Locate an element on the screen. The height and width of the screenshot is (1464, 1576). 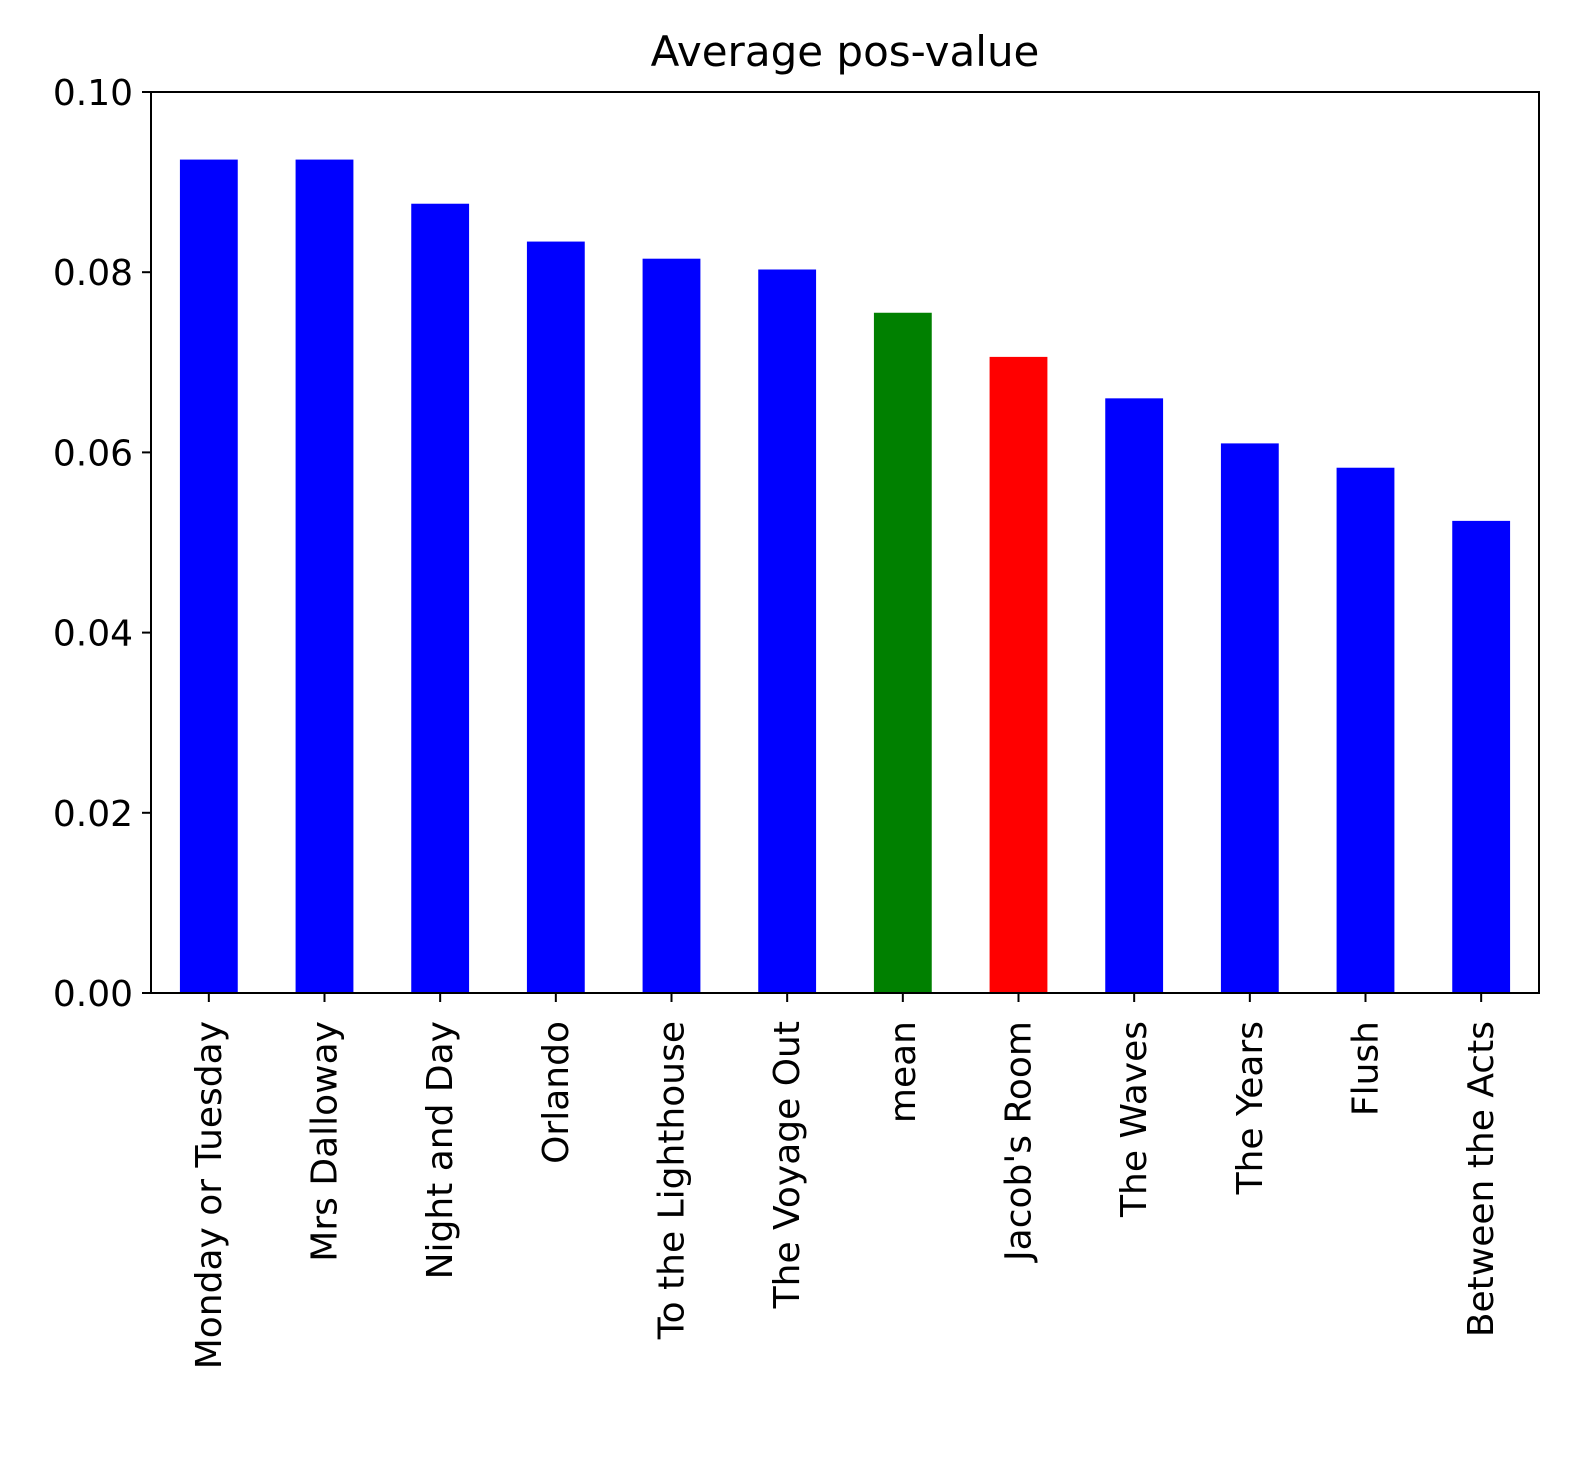
y-tick-label: 0.08 is located at coordinates (93, 273).